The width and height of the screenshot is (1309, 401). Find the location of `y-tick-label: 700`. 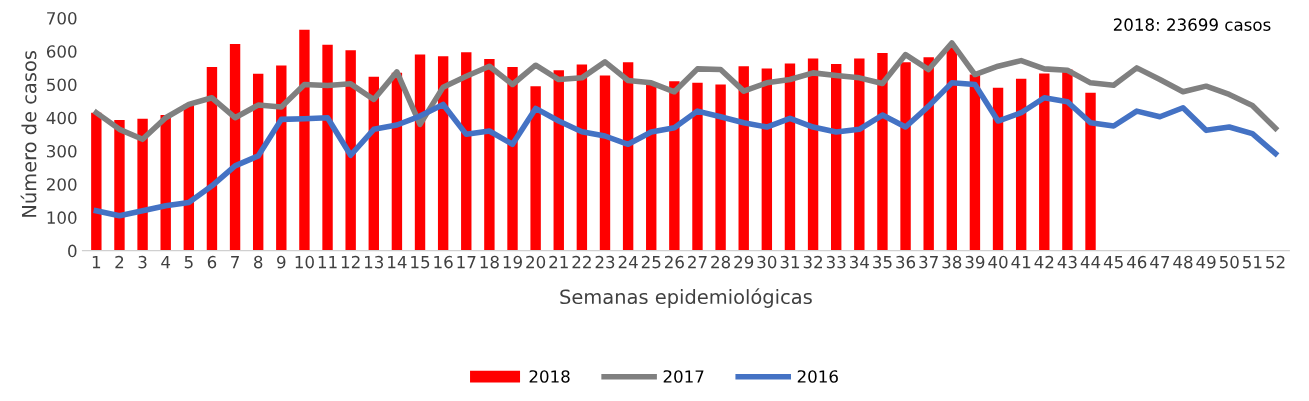

y-tick-label: 700 is located at coordinates (62, 18).